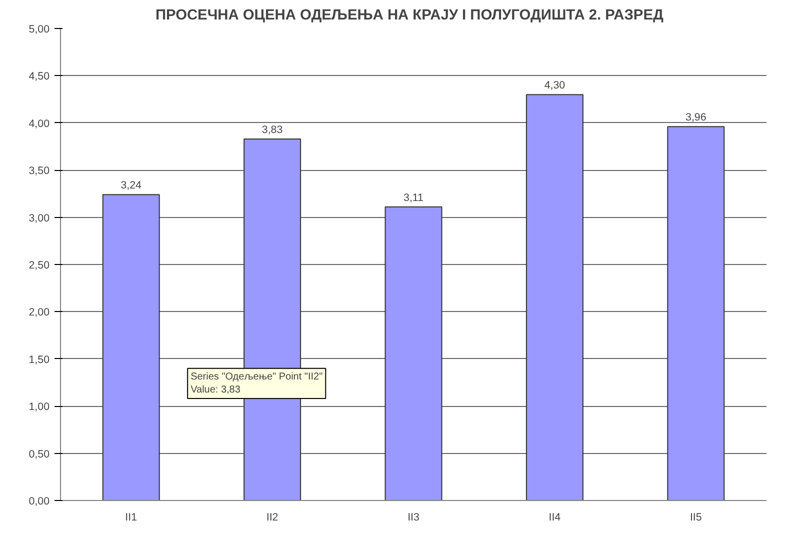  What do you see at coordinates (696, 118) in the screenshot?
I see `data-label: 3,96` at bounding box center [696, 118].